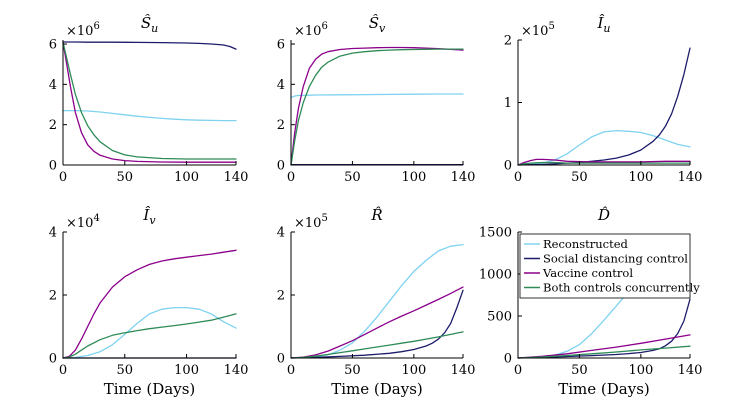  Describe the element at coordinates (96, 218) in the screenshot. I see `axis-multiplier-exponent: 4` at that location.